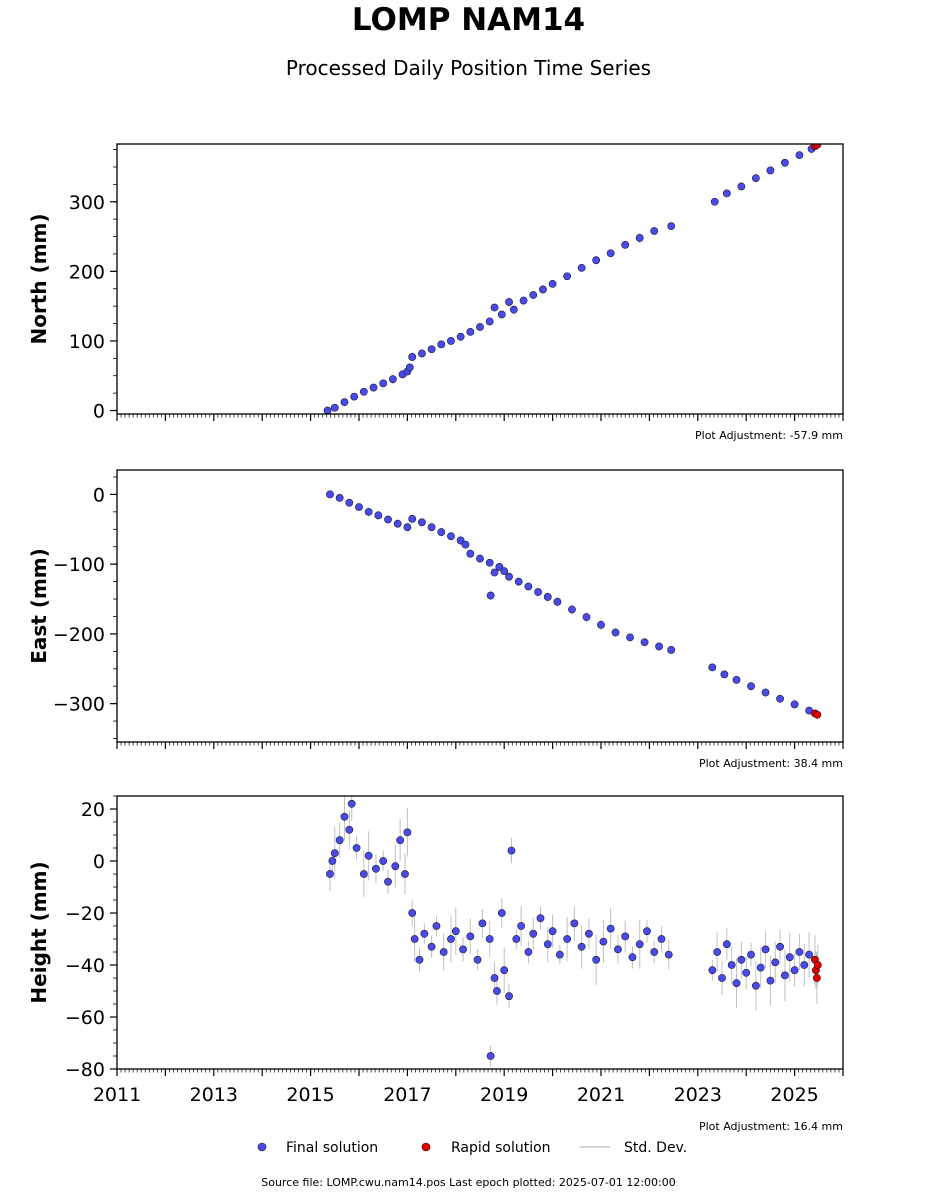 The width and height of the screenshot is (937, 1200). I want to click on y-axis-title-east: East (mm), so click(39, 606).